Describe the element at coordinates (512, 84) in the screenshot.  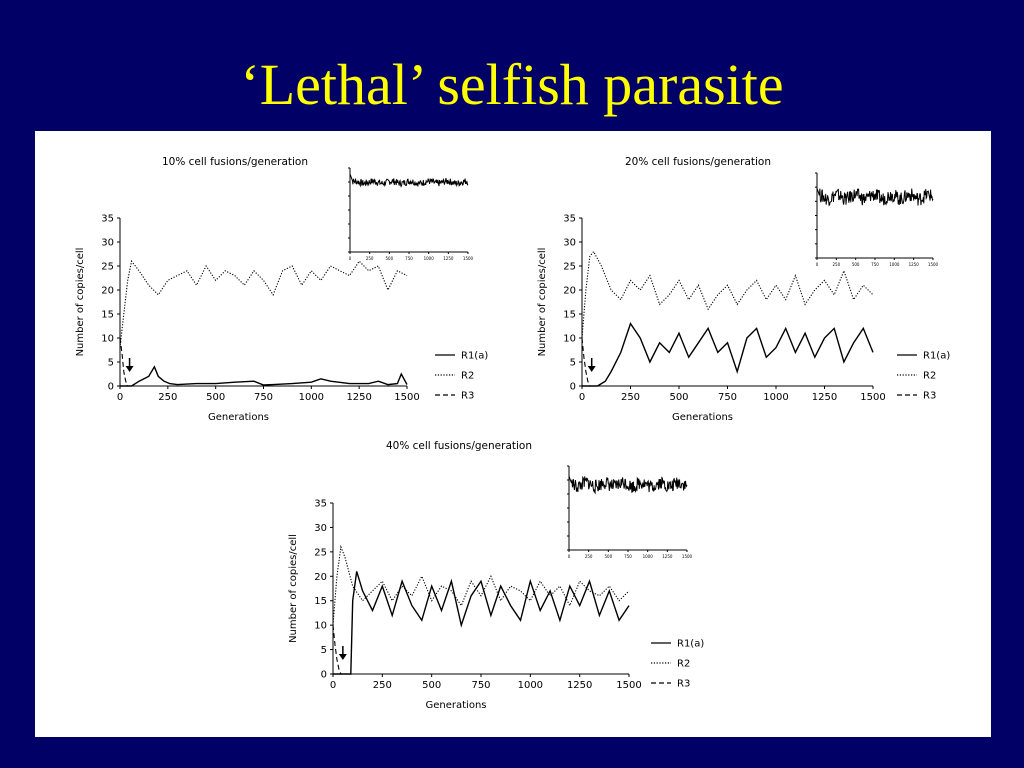
I see `slide-title: ‘Lethal’ selfish parasite` at that location.